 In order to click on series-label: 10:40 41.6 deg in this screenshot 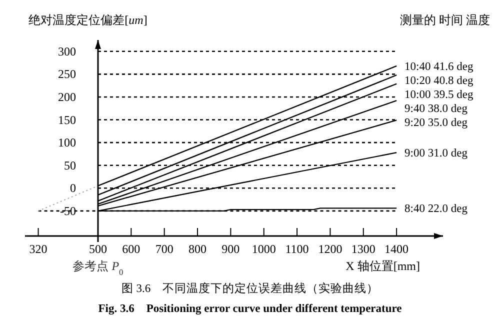, I will do `click(439, 66)`.